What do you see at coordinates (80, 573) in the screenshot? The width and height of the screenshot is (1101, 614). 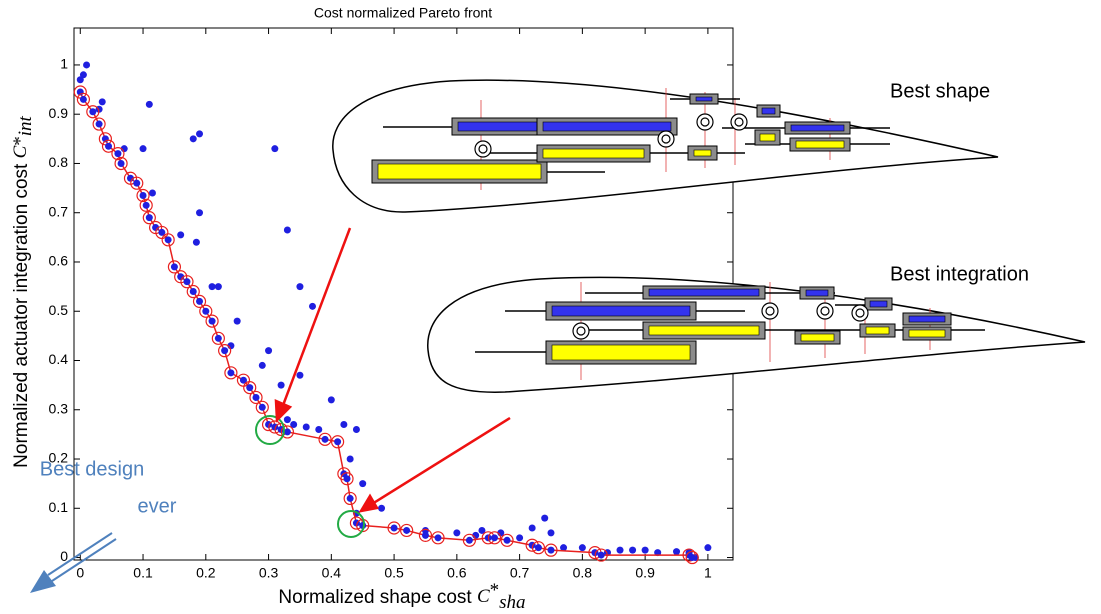 I see `x-tick-label: 0` at bounding box center [80, 573].